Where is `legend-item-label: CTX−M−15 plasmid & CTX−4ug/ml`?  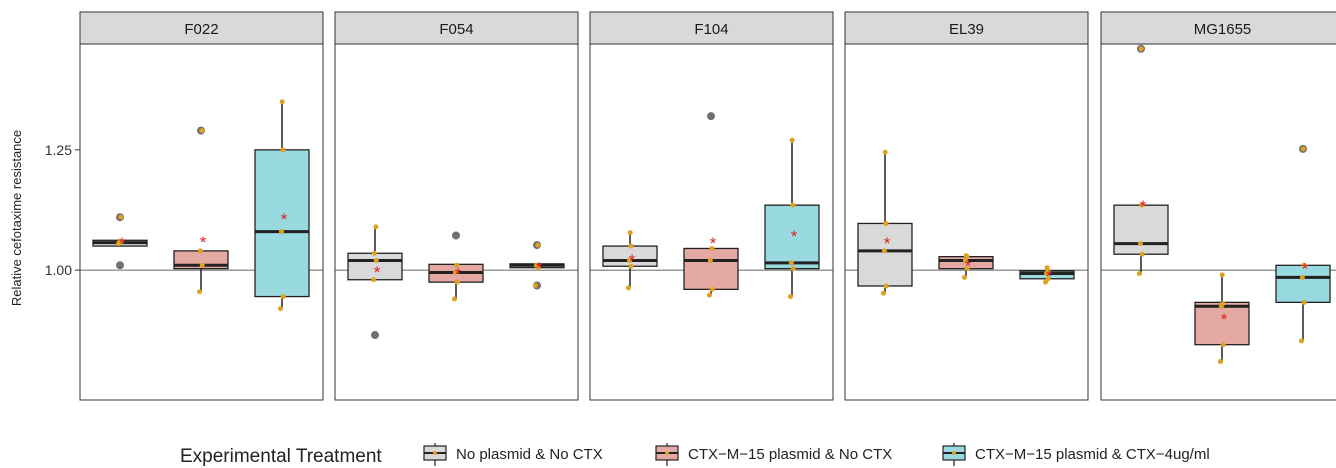 legend-item-label: CTX−M−15 plasmid & CTX−4ug/ml is located at coordinates (1092, 454).